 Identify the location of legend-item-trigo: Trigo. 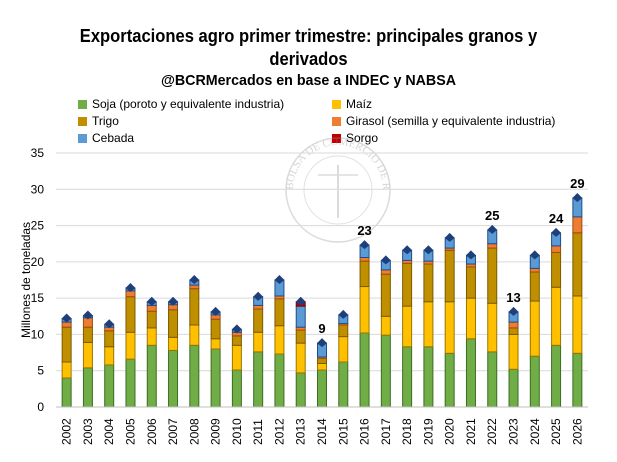
(98, 121).